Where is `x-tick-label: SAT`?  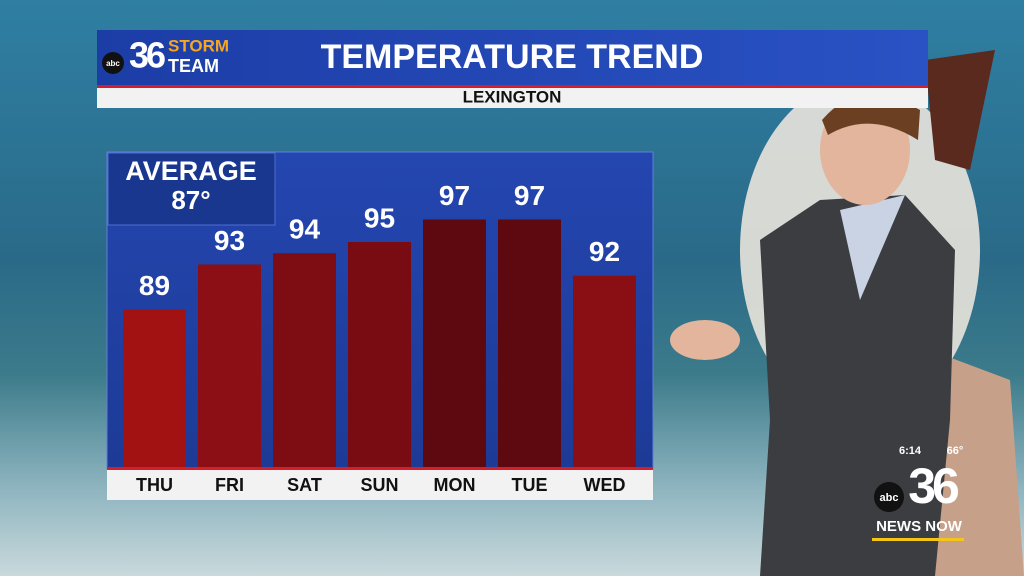
x-tick-label: SAT is located at coordinates (304, 485).